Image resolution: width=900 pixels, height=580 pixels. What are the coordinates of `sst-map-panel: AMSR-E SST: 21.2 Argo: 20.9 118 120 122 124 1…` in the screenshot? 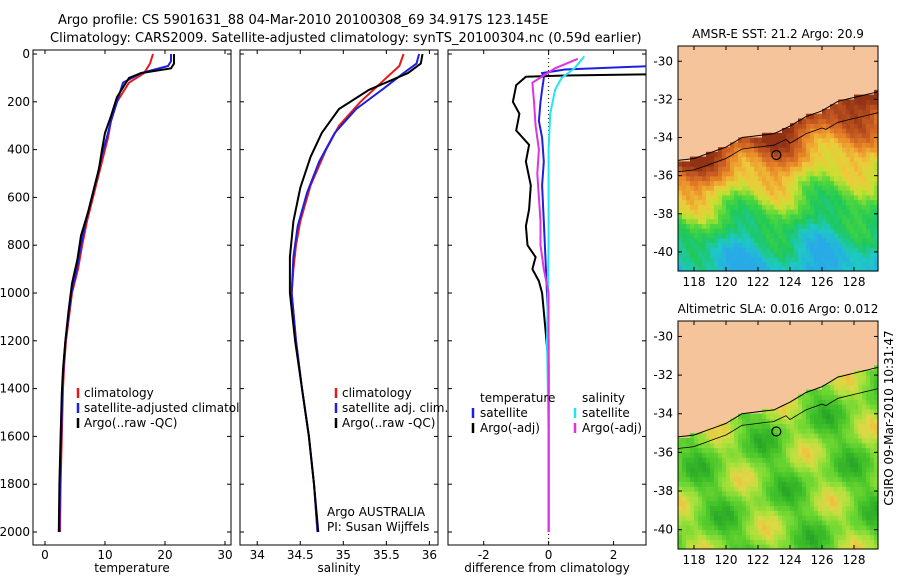 It's located at (766, 158).